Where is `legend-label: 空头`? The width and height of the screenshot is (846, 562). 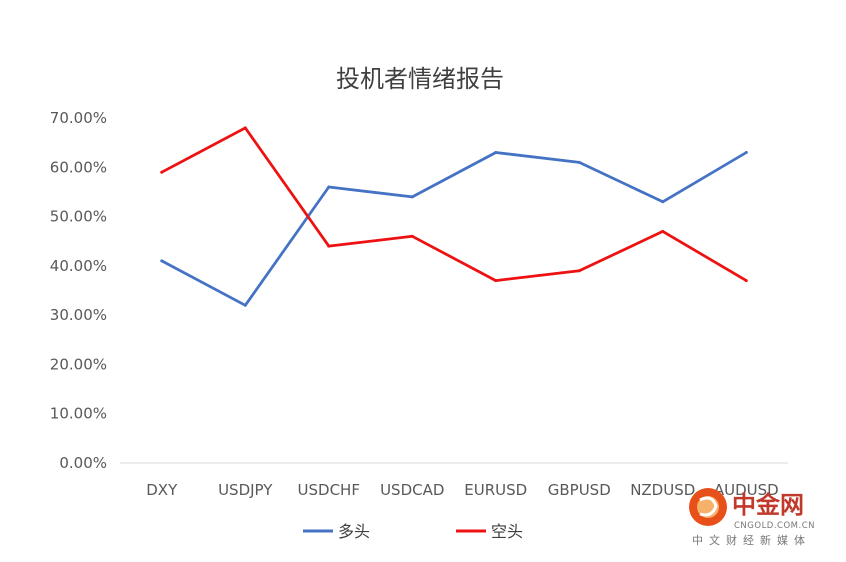 legend-label: 空头 is located at coordinates (507, 531).